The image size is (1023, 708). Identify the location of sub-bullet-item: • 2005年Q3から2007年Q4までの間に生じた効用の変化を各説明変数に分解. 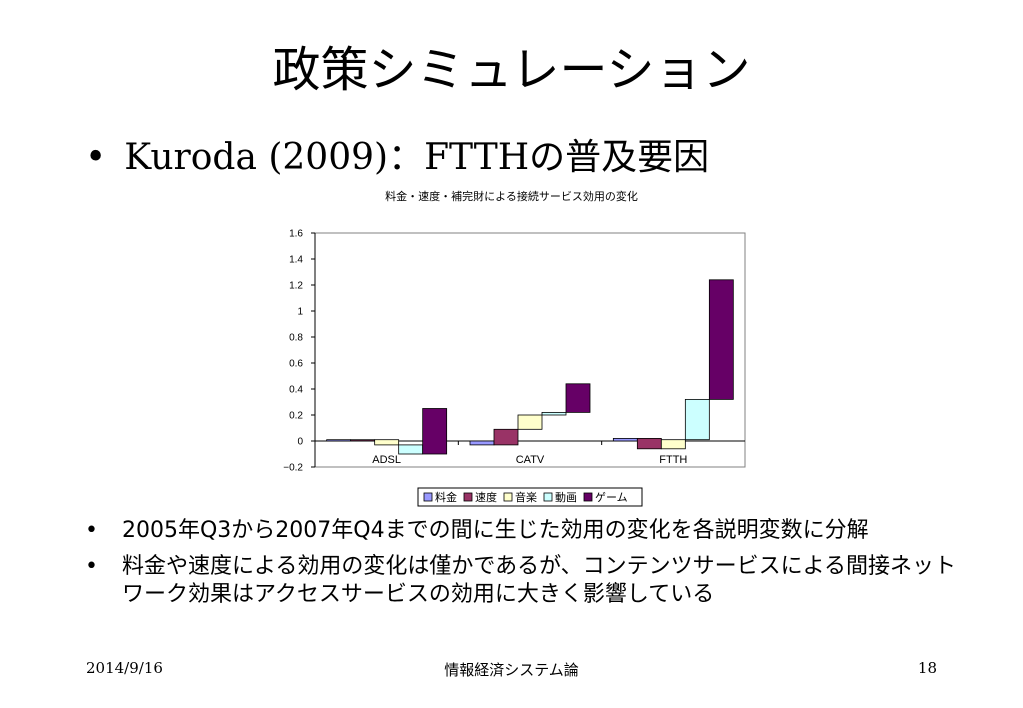
(525, 531).